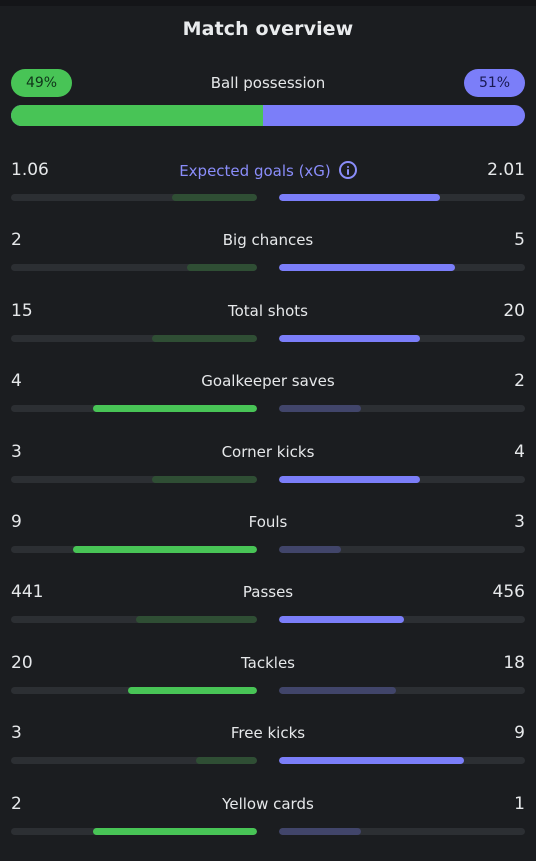  What do you see at coordinates (268, 29) in the screenshot?
I see `page-title: Match overview` at bounding box center [268, 29].